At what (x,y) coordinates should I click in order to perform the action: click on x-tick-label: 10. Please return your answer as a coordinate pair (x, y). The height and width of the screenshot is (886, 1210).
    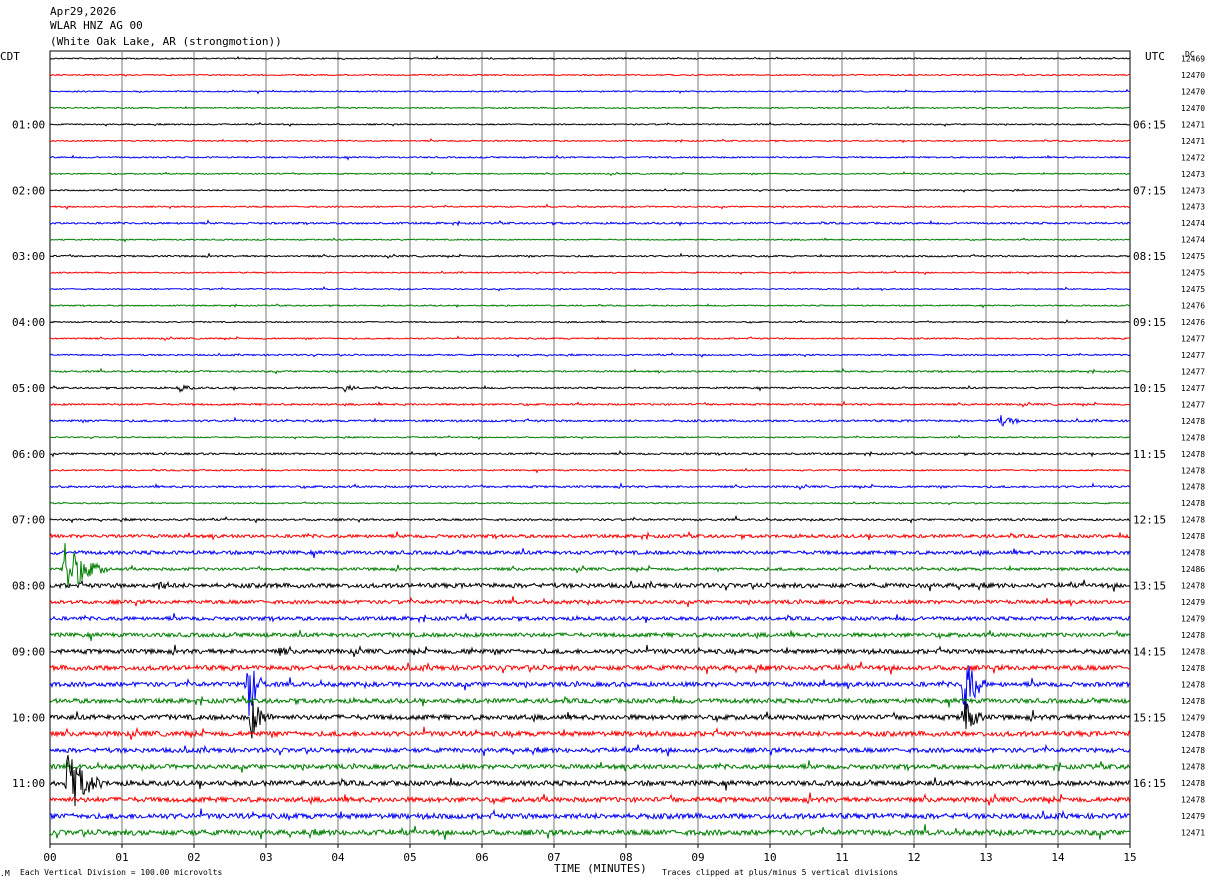
    Looking at the image, I should click on (769, 857).